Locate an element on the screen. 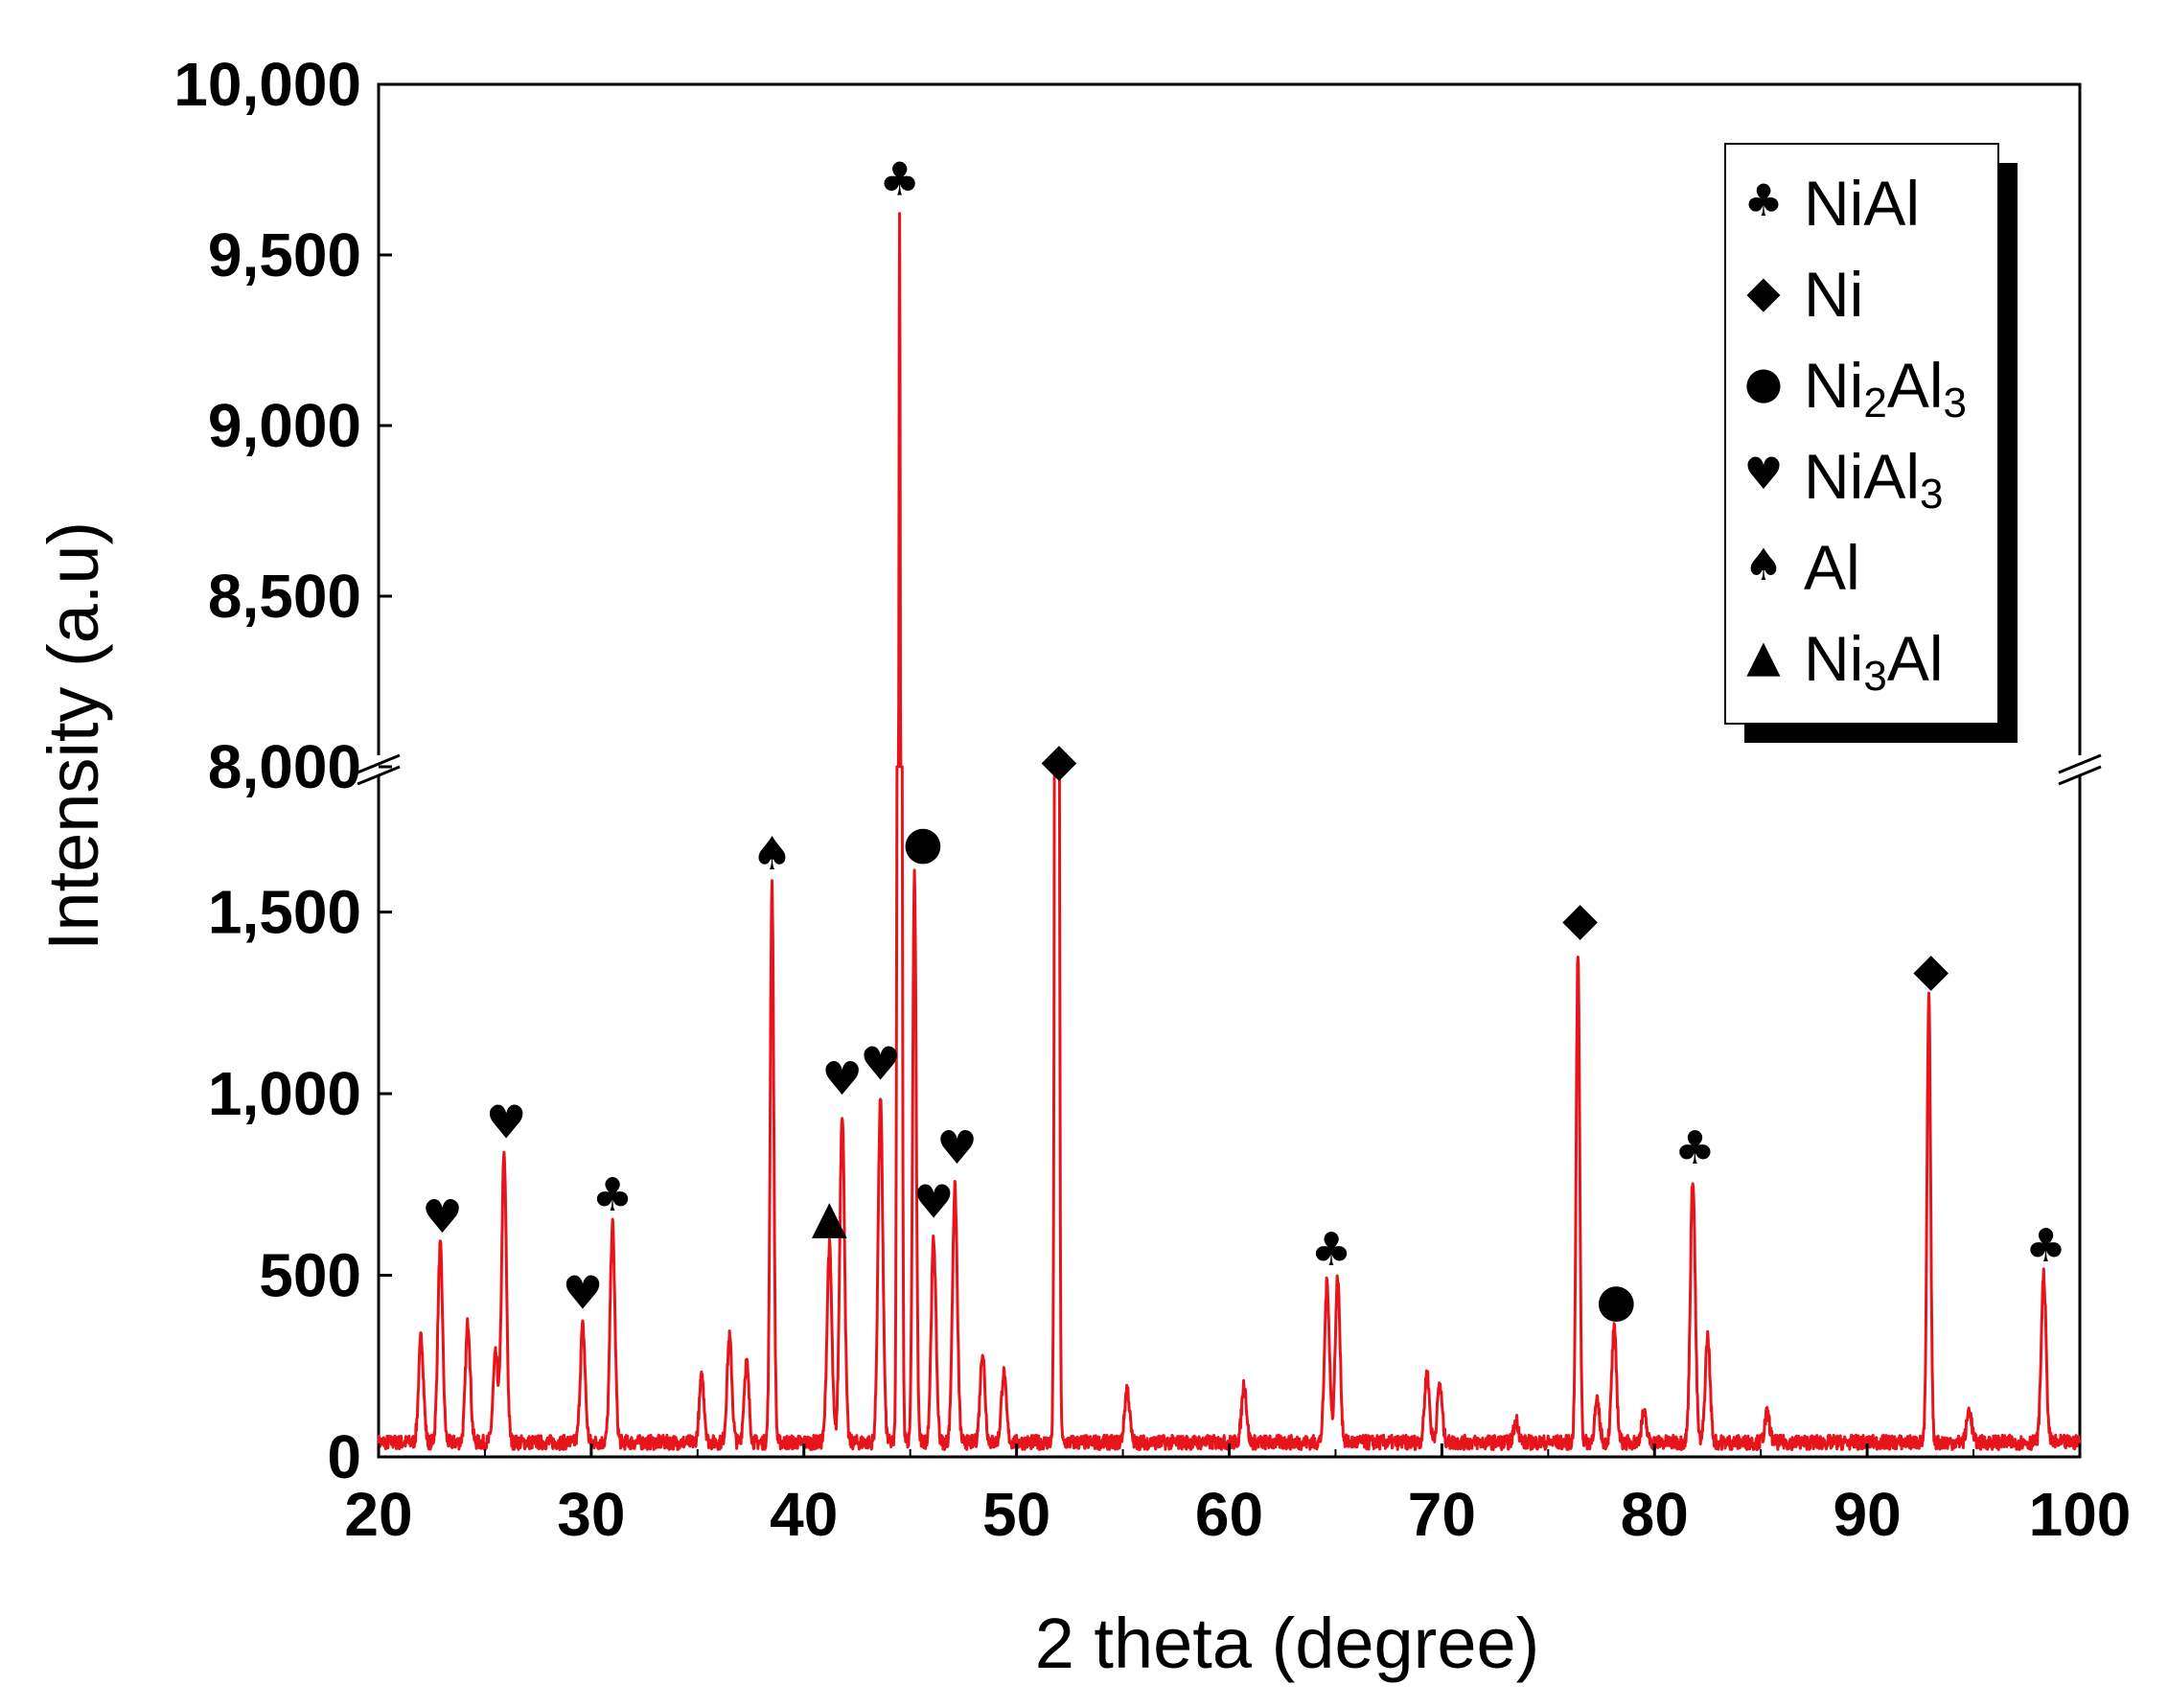 Image resolution: width=2168 pixels, height=1708 pixels. legend-label: Al is located at coordinates (1832, 567).